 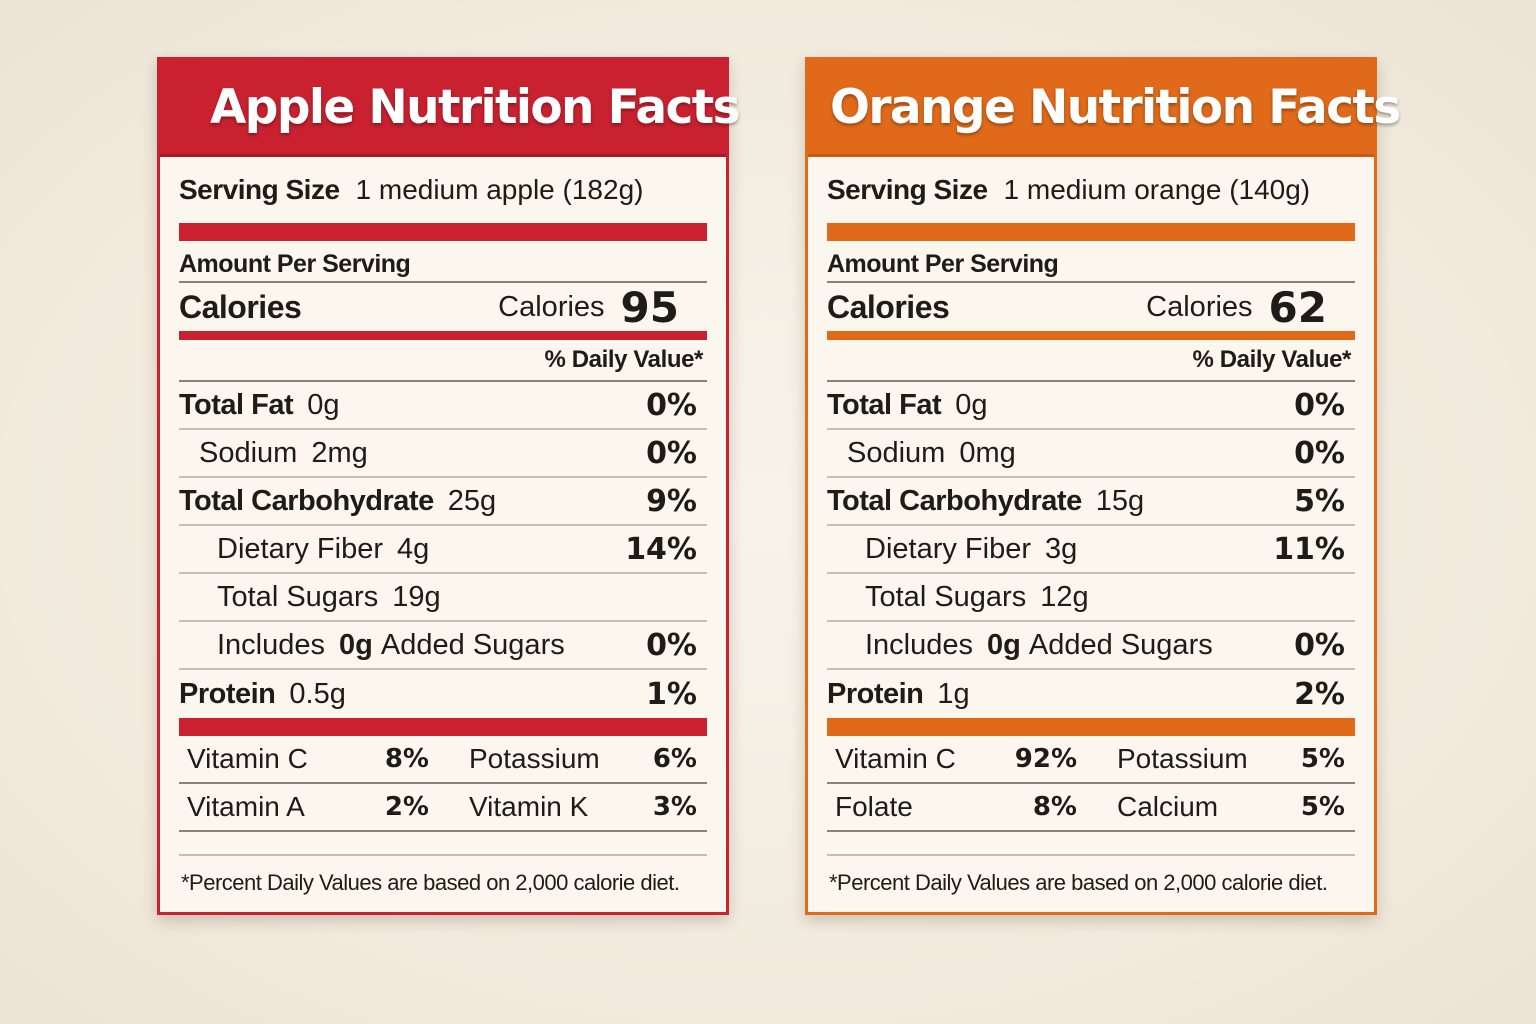 I want to click on vitamin-name: Calcium, so click(x=1168, y=806).